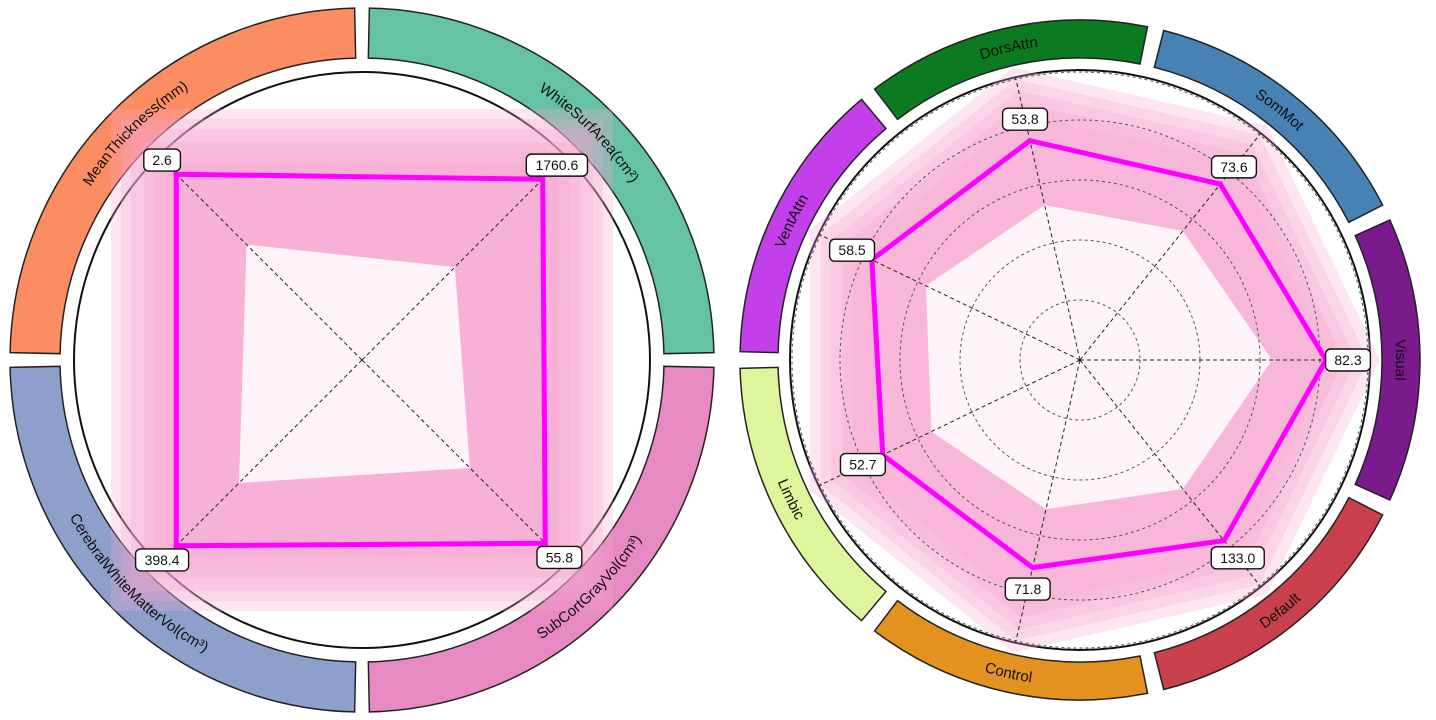  Describe the element at coordinates (1268, 126) in the screenshot. I see `ring-segment-sommot` at that location.